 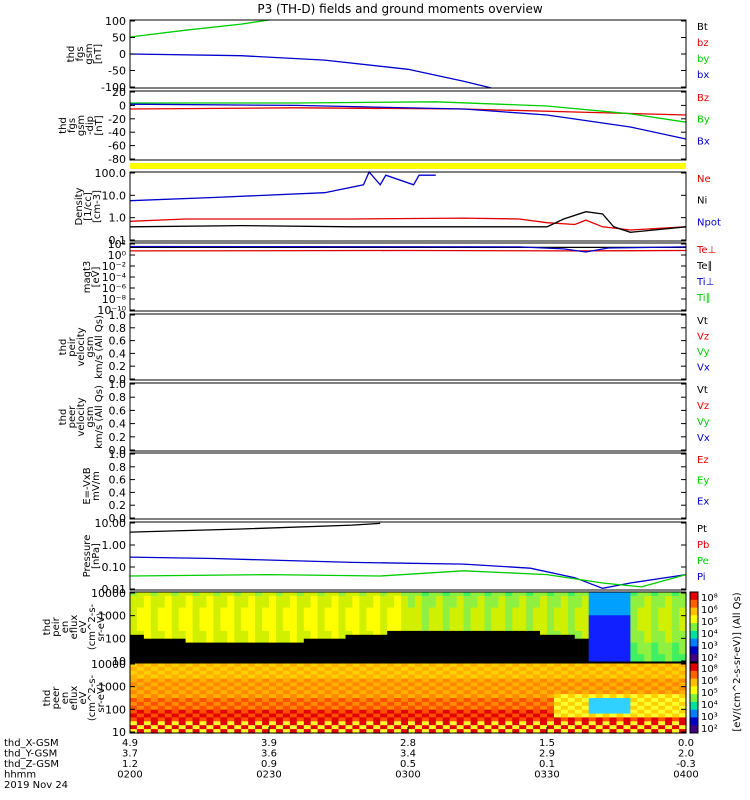 What do you see at coordinates (114, 589) in the screenshot?
I see `y-tick-label: 0.01` at bounding box center [114, 589].